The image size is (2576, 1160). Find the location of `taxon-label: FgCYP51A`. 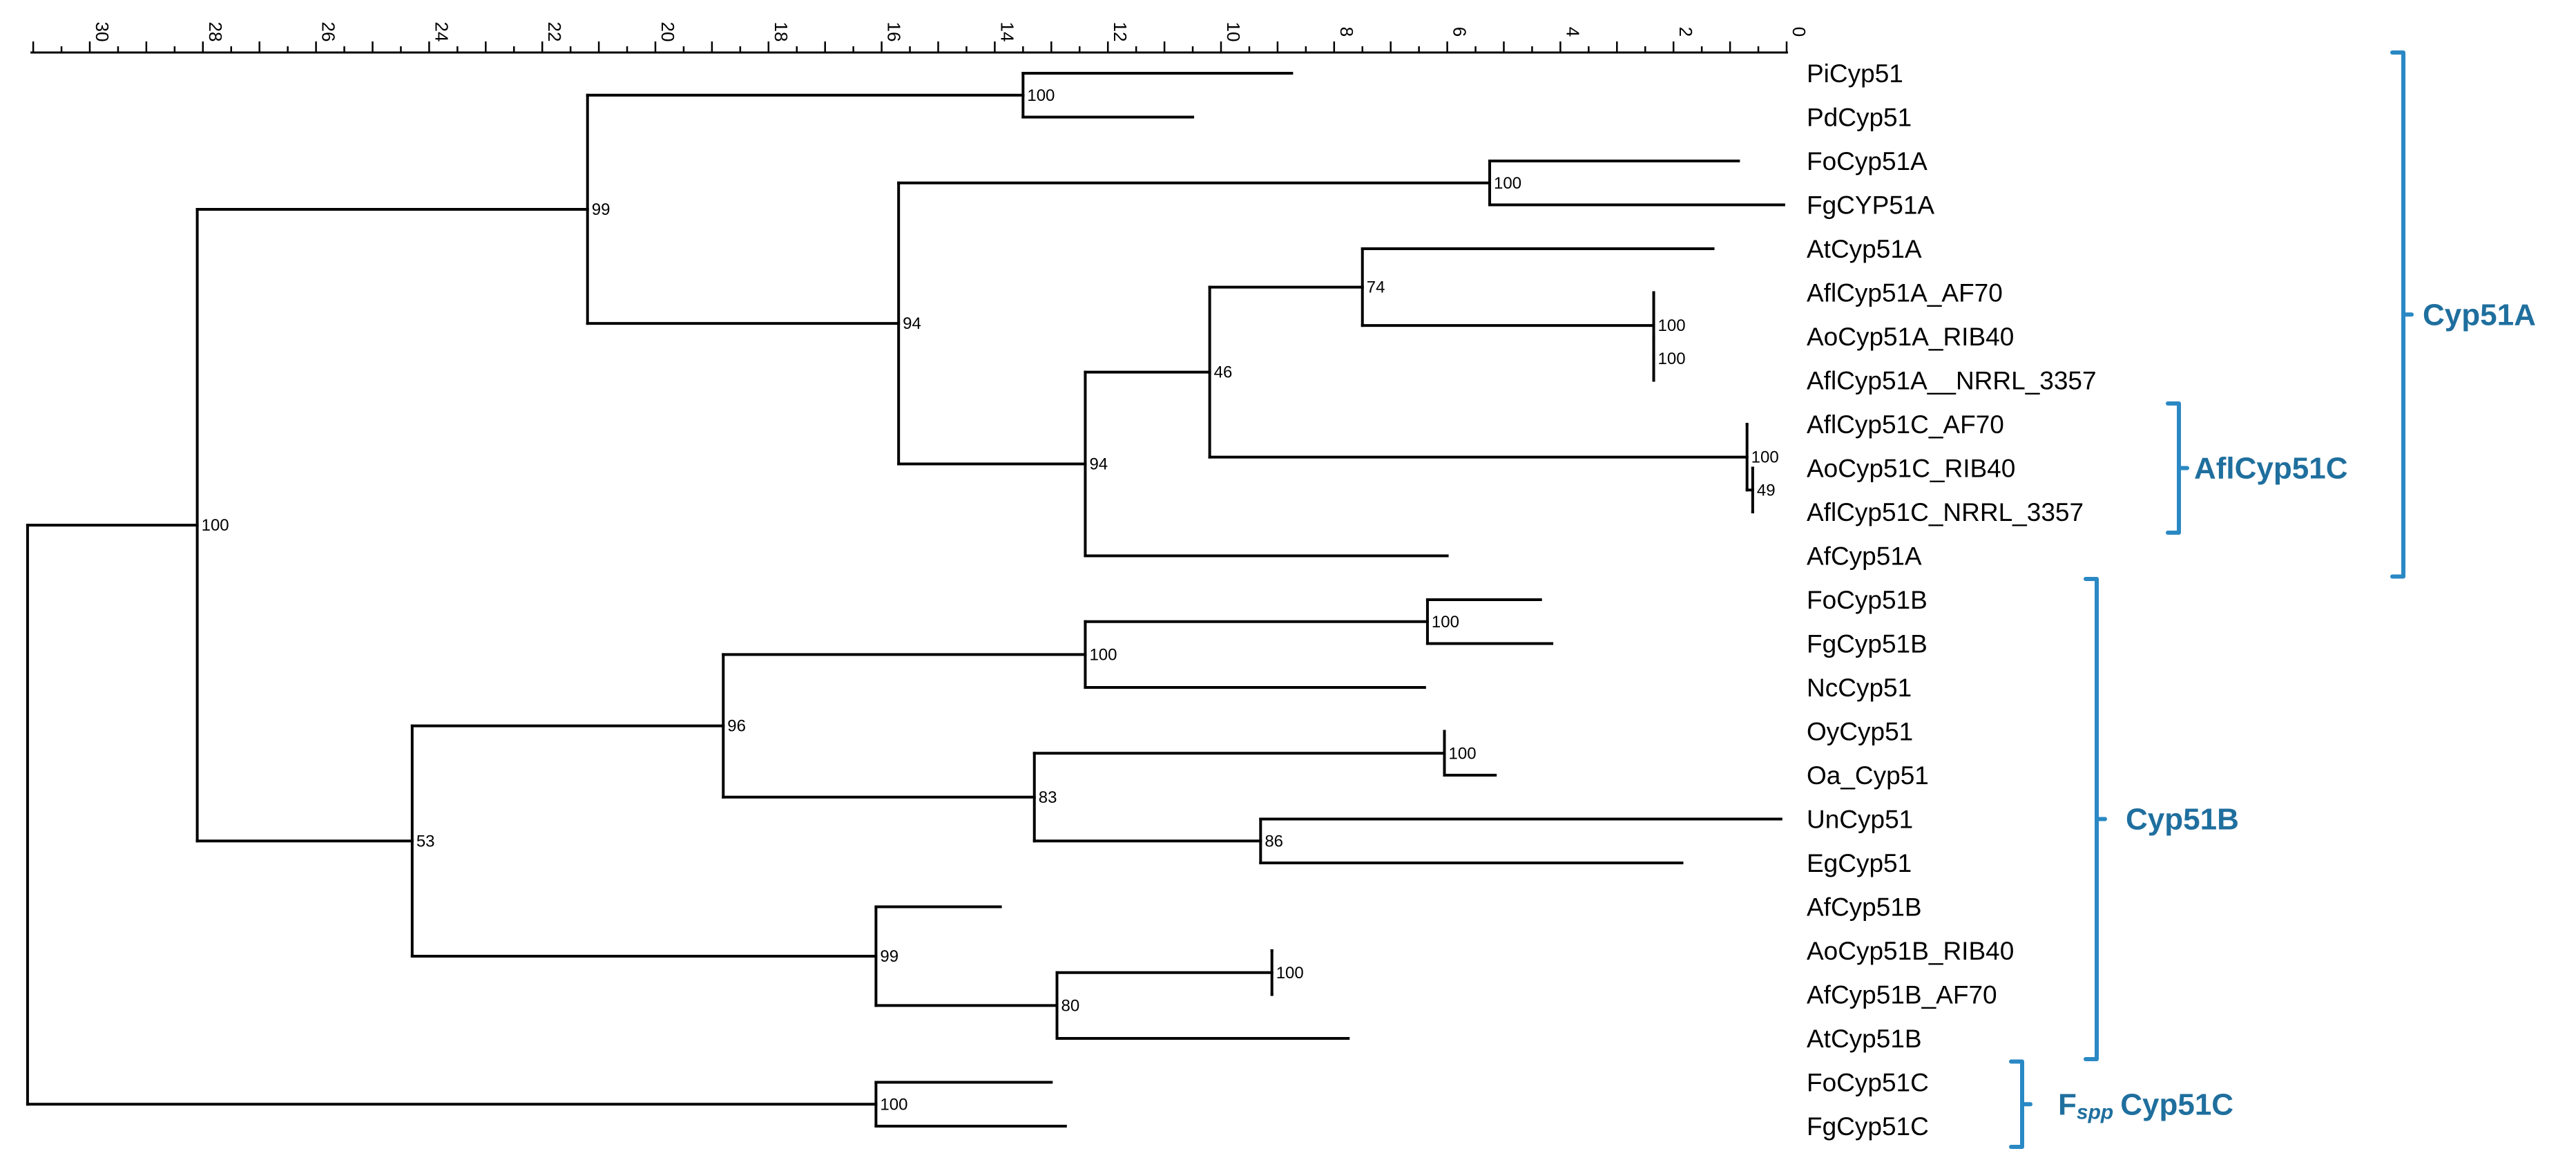

taxon-label: FgCYP51A is located at coordinates (1870, 206).